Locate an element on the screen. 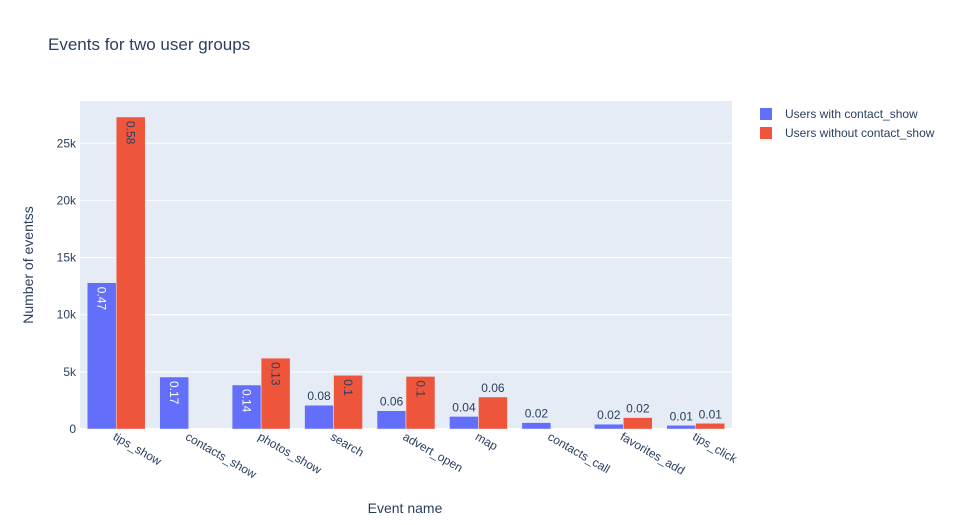 The width and height of the screenshot is (971, 525). y-tick-label: 20k is located at coordinates (67, 200).